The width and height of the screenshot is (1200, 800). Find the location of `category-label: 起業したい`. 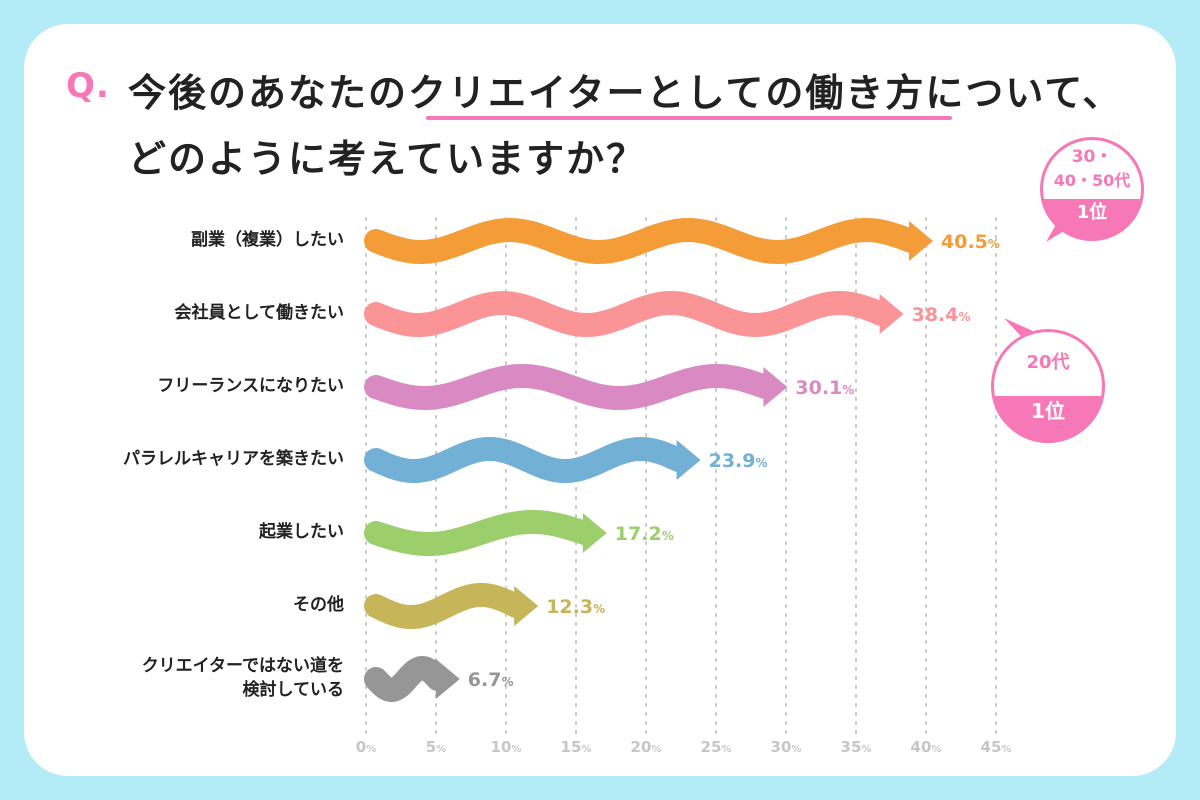

category-label: 起業したい is located at coordinates (301, 532).